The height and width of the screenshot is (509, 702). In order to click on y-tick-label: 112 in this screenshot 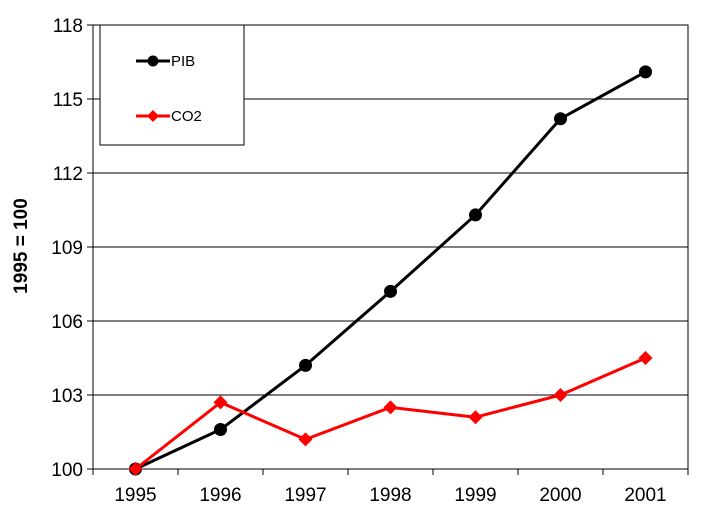, I will do `click(68, 174)`.